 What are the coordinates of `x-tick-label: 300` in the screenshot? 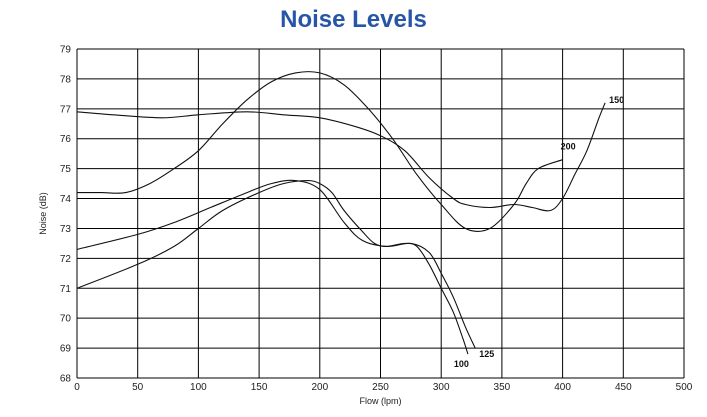 It's located at (441, 387).